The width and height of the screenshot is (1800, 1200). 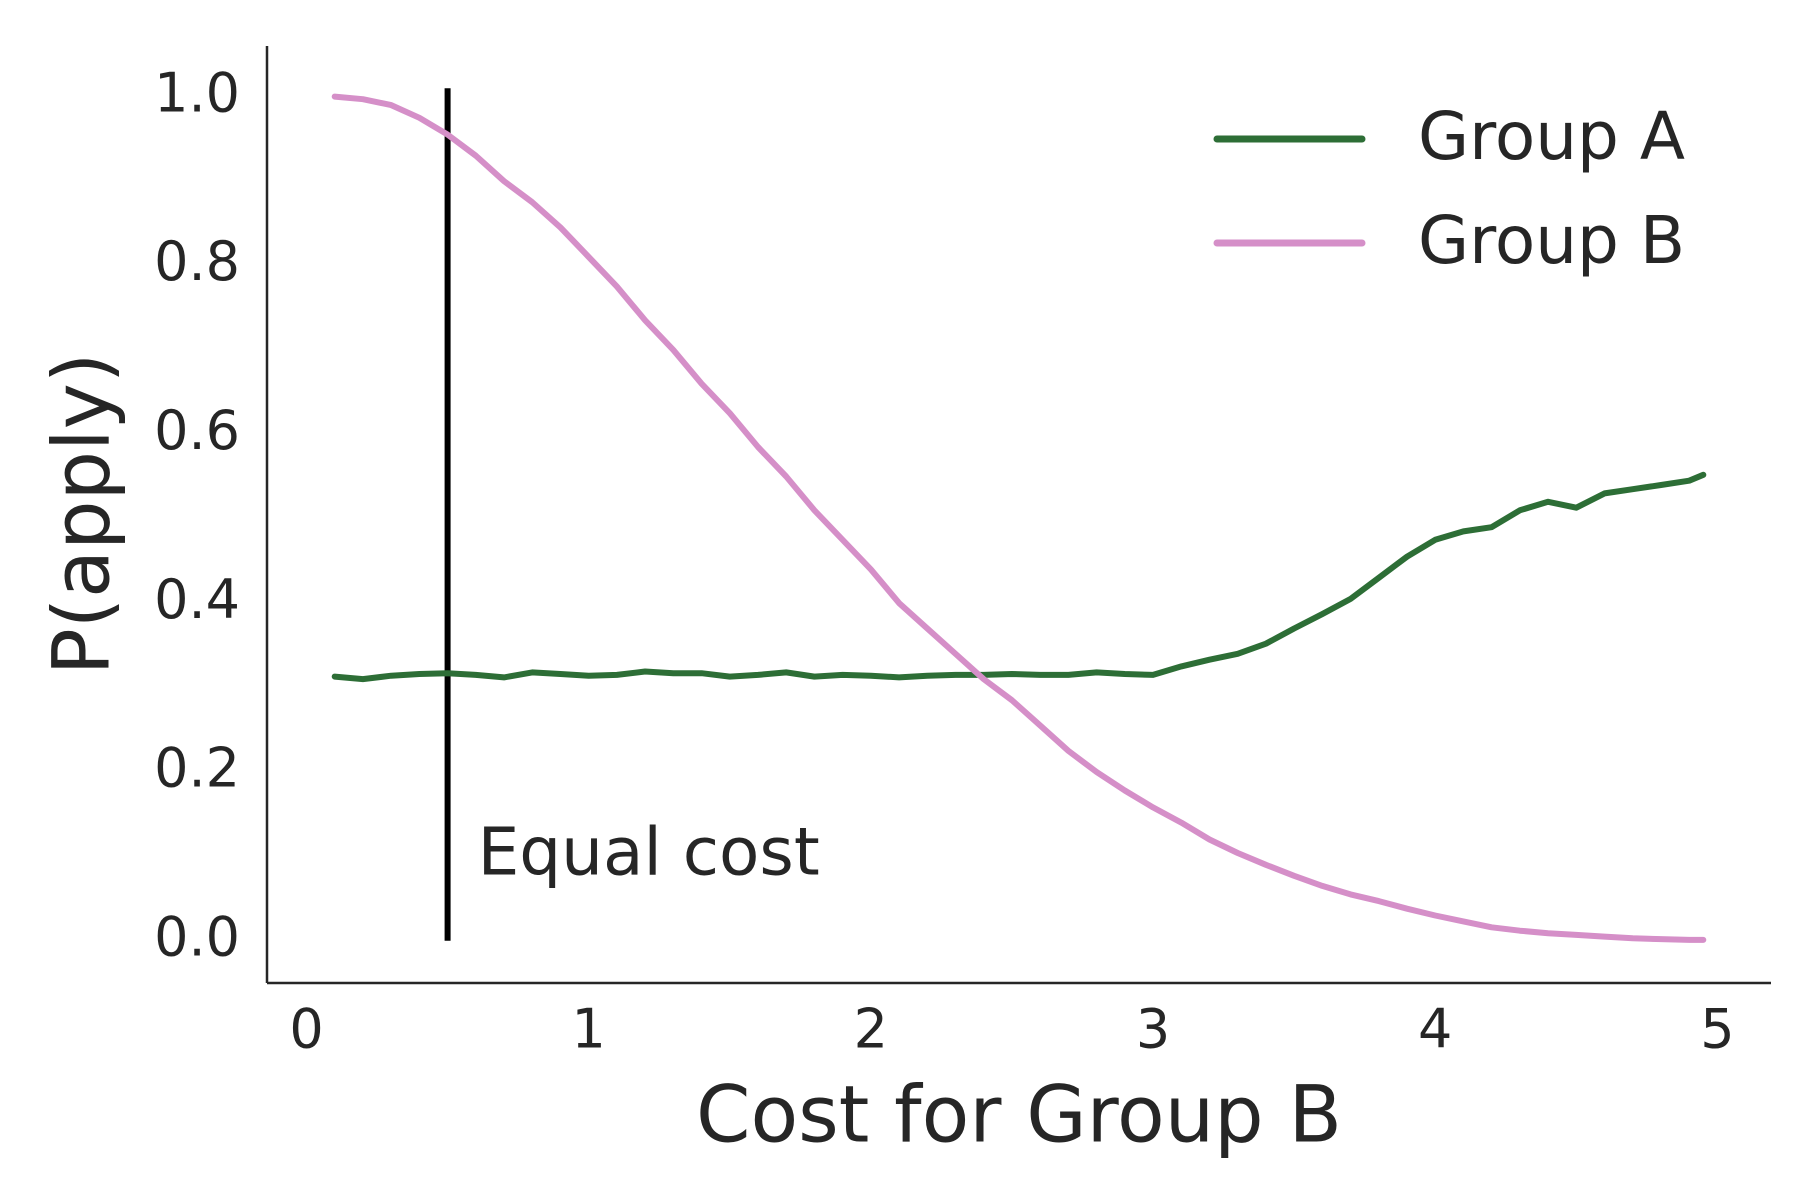 What do you see at coordinates (1717, 1029) in the screenshot?
I see `x-tick-label: 5` at bounding box center [1717, 1029].